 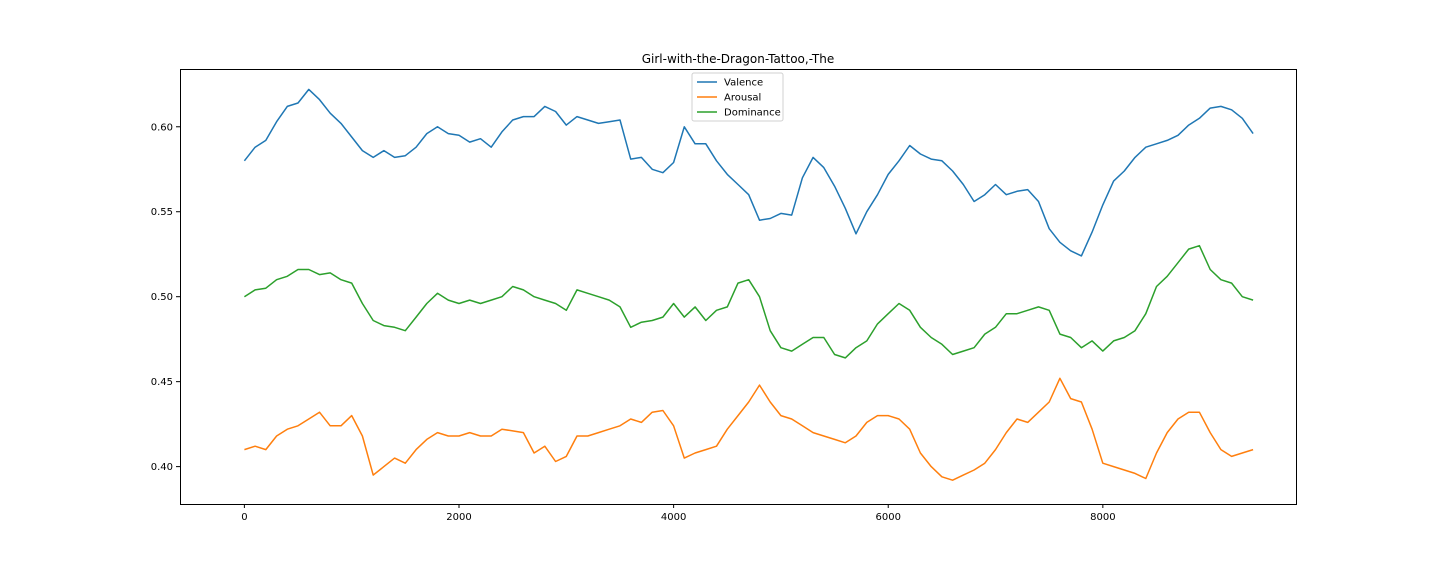 I want to click on legend: Valence Arousal Dominance, so click(x=737, y=97).